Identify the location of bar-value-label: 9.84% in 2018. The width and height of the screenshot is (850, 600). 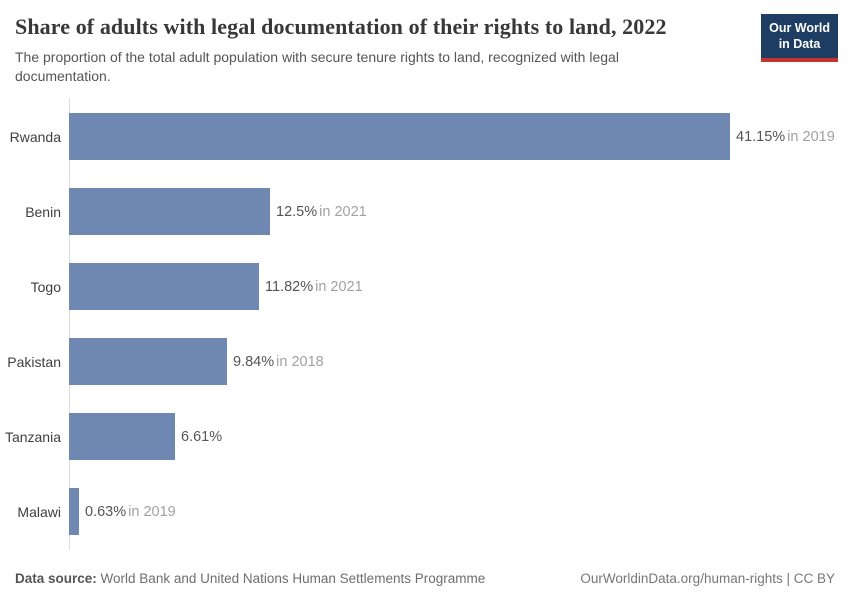
(278, 362).